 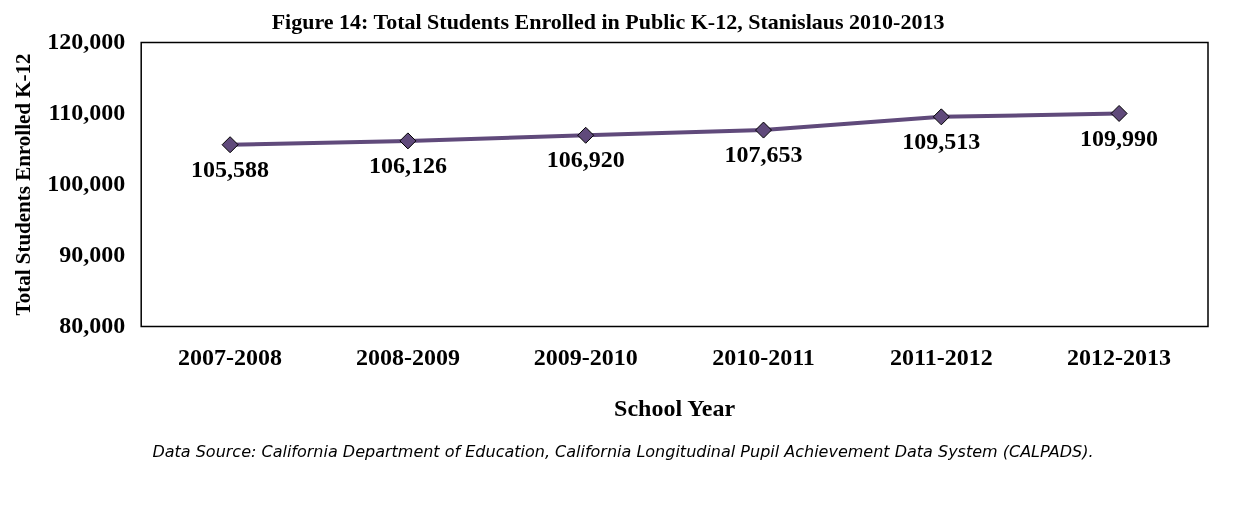 What do you see at coordinates (92, 253) in the screenshot?
I see `y-tick-label: 90,000` at bounding box center [92, 253].